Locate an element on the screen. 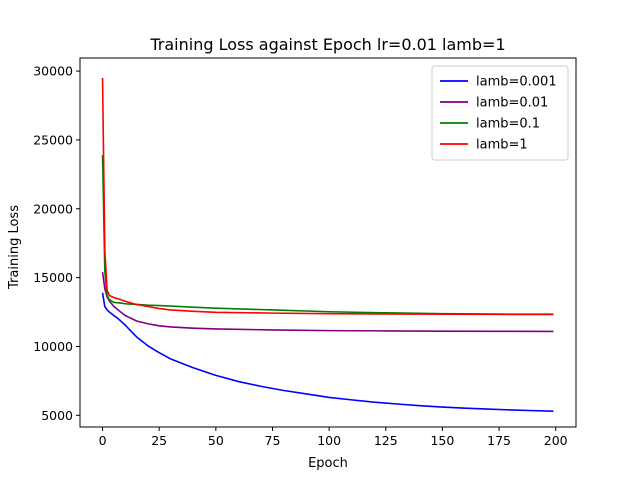  x-tick-label: 50 is located at coordinates (216, 440).